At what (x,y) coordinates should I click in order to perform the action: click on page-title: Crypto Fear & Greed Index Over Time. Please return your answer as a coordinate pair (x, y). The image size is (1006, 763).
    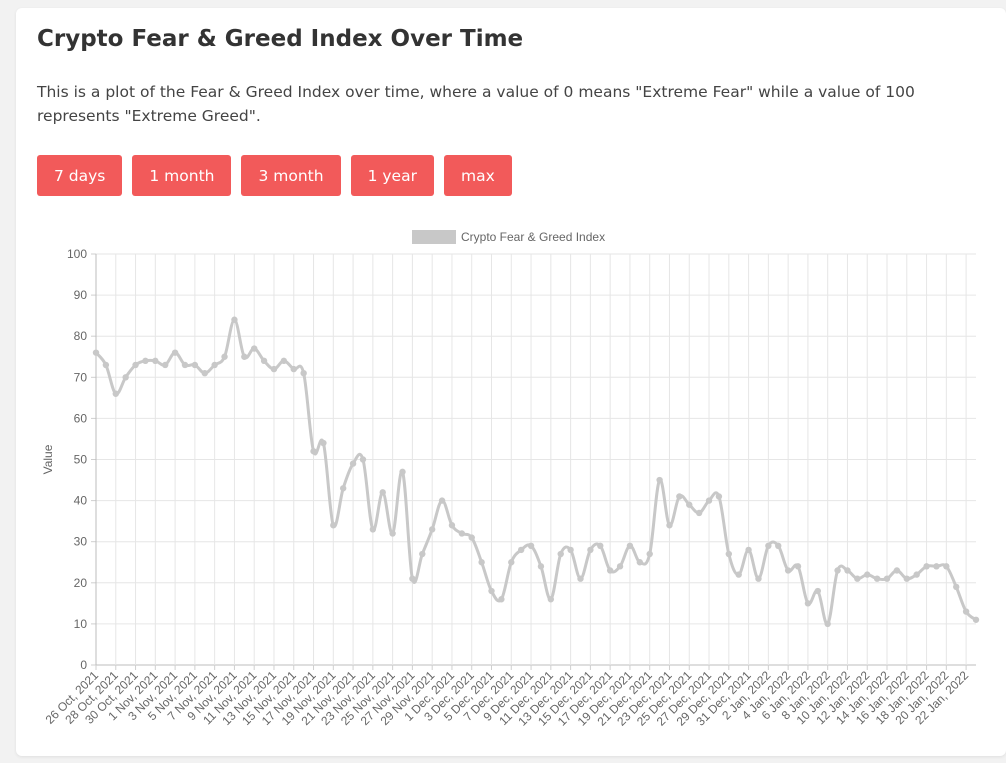
    Looking at the image, I should click on (280, 39).